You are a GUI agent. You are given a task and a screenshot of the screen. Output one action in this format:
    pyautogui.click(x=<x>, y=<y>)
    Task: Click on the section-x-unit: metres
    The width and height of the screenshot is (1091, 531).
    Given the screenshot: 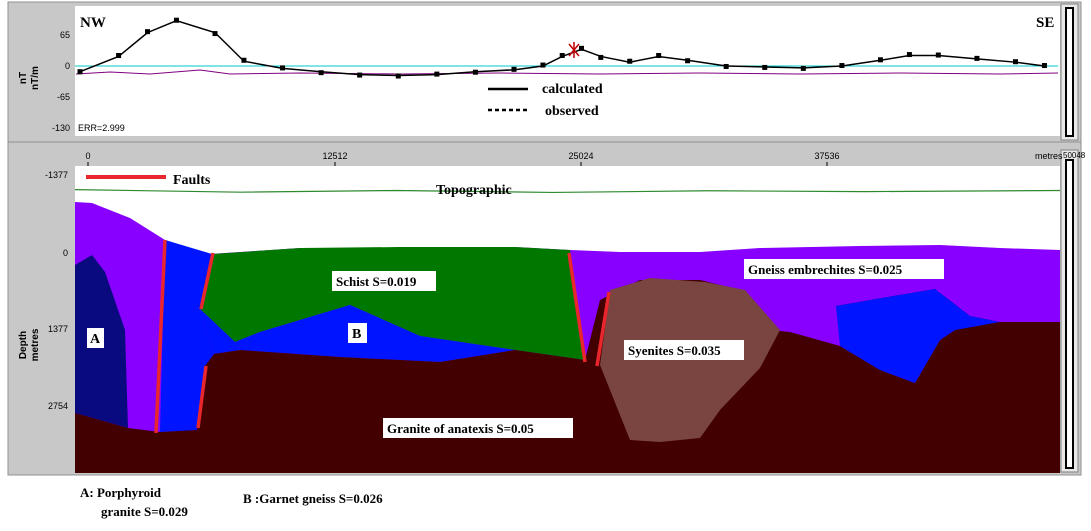 What is the action you would take?
    pyautogui.click(x=1049, y=156)
    